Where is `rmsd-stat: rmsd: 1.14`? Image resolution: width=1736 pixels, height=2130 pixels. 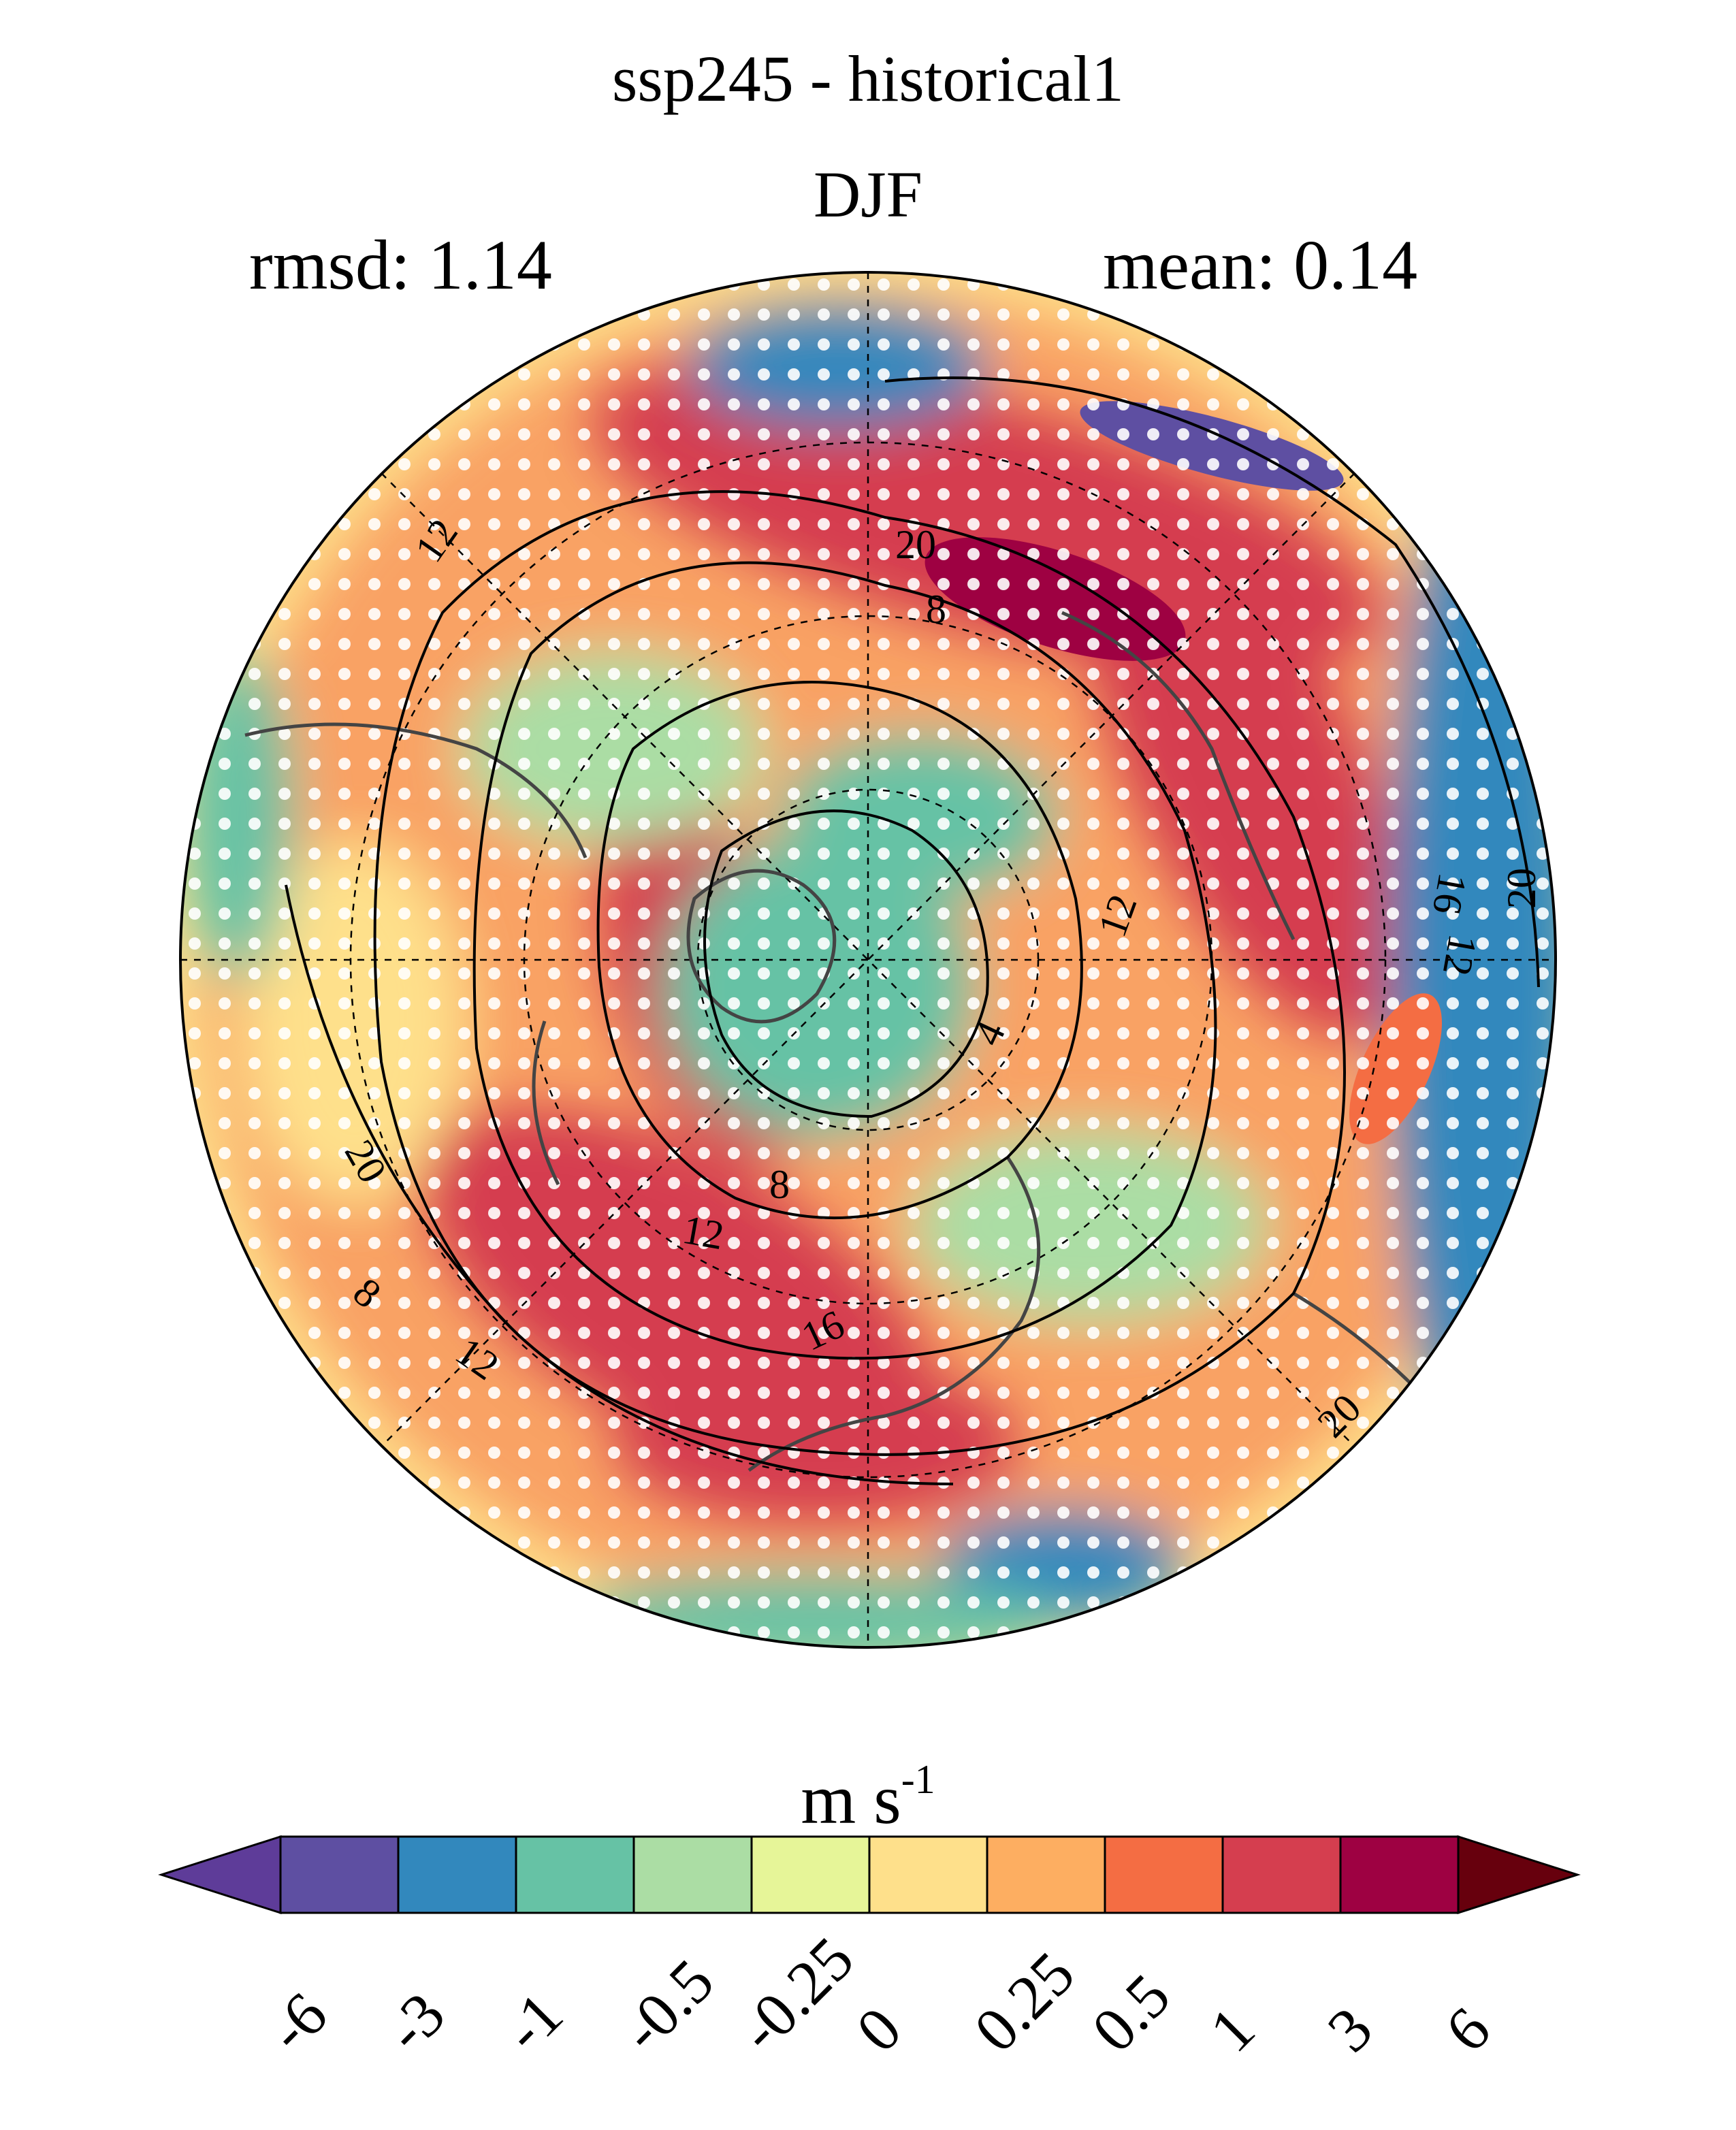 rmsd-stat: rmsd: 1.14 is located at coordinates (400, 265).